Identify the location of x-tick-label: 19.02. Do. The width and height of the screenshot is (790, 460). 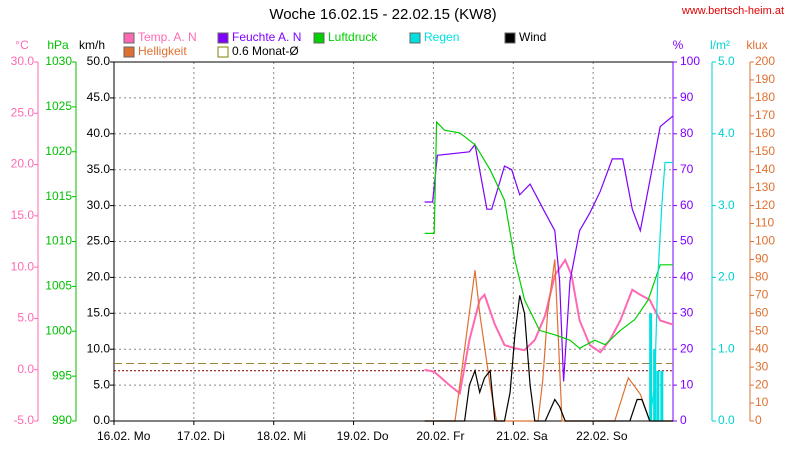
(363, 436).